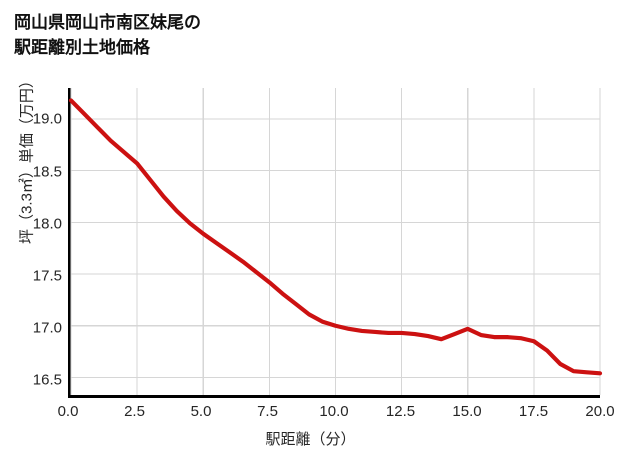 The width and height of the screenshot is (621, 465). I want to click on x-tick-label: 5.0, so click(201, 411).